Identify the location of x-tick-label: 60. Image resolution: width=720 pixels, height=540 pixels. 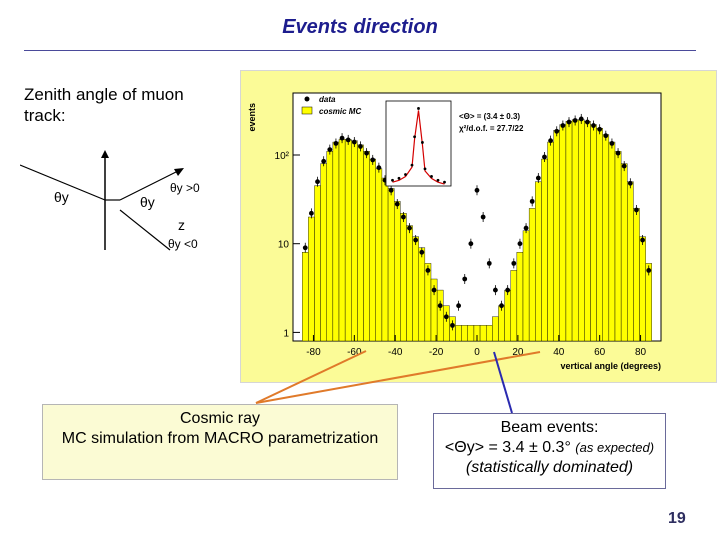
(600, 352).